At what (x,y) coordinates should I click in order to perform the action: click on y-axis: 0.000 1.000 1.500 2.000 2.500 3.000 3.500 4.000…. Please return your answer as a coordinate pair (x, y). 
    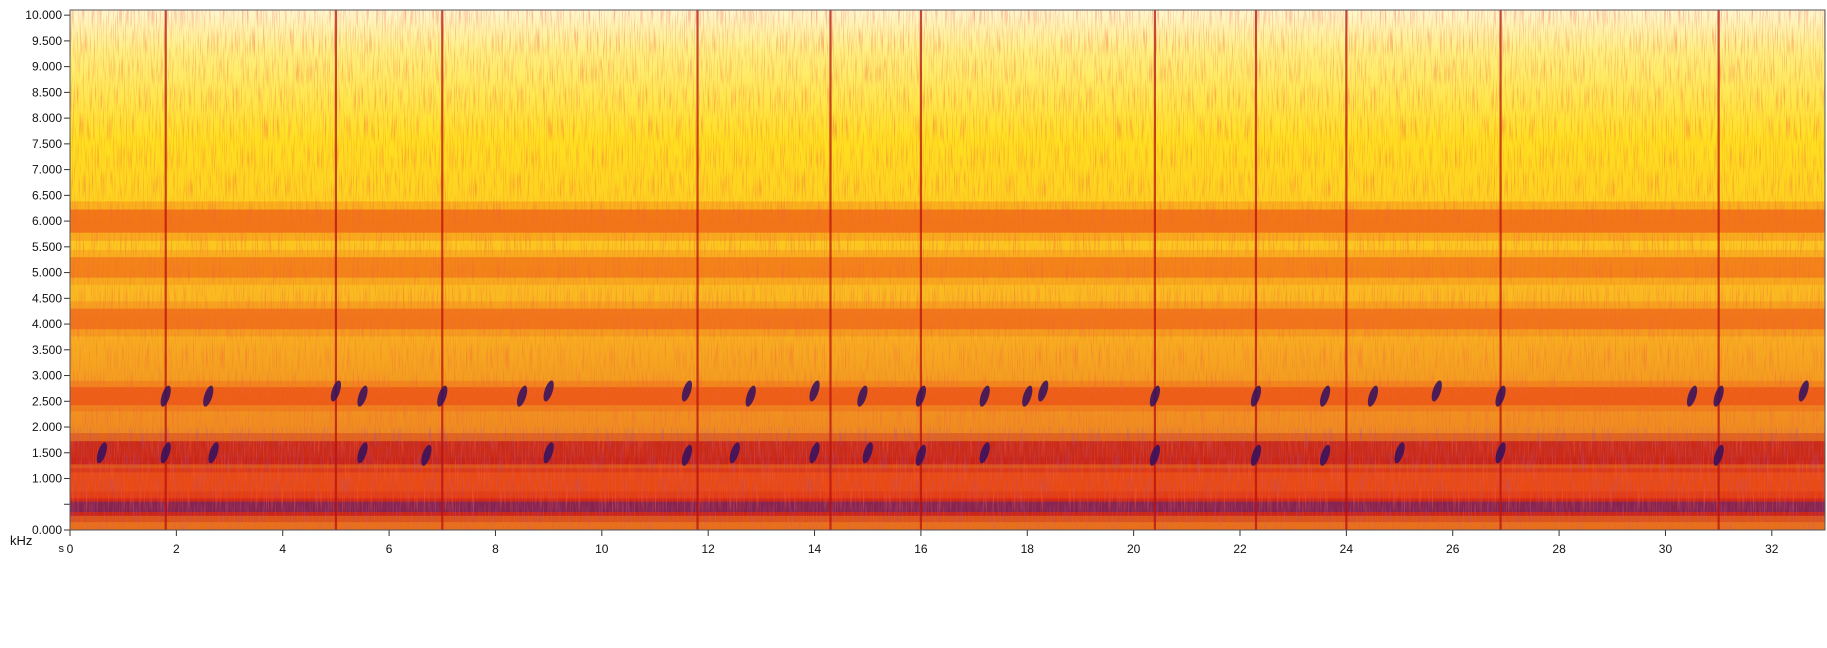
    Looking at the image, I should click on (47, 272).